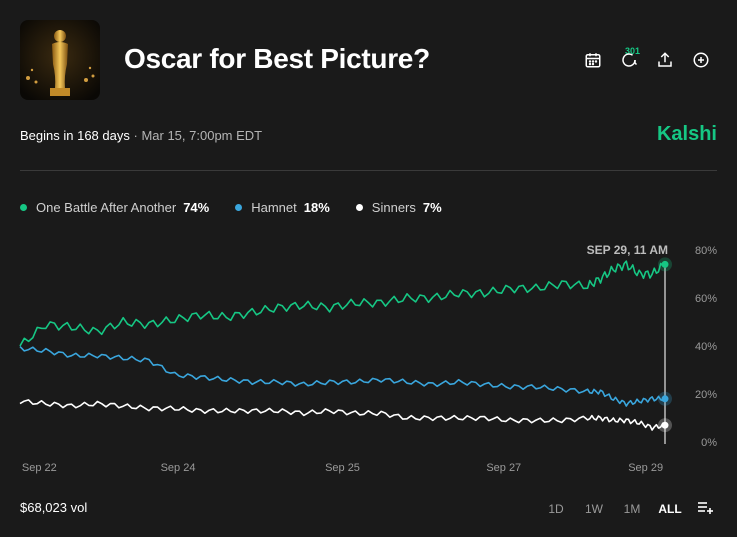 The height and width of the screenshot is (537, 737). I want to click on calendar-icon, so click(593, 60).